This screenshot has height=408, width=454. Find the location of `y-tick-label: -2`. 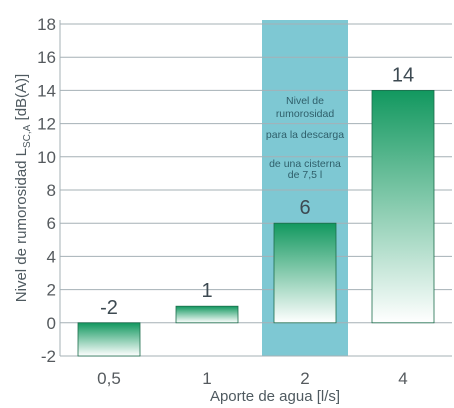

y-tick-label: -2 is located at coordinates (48, 356).